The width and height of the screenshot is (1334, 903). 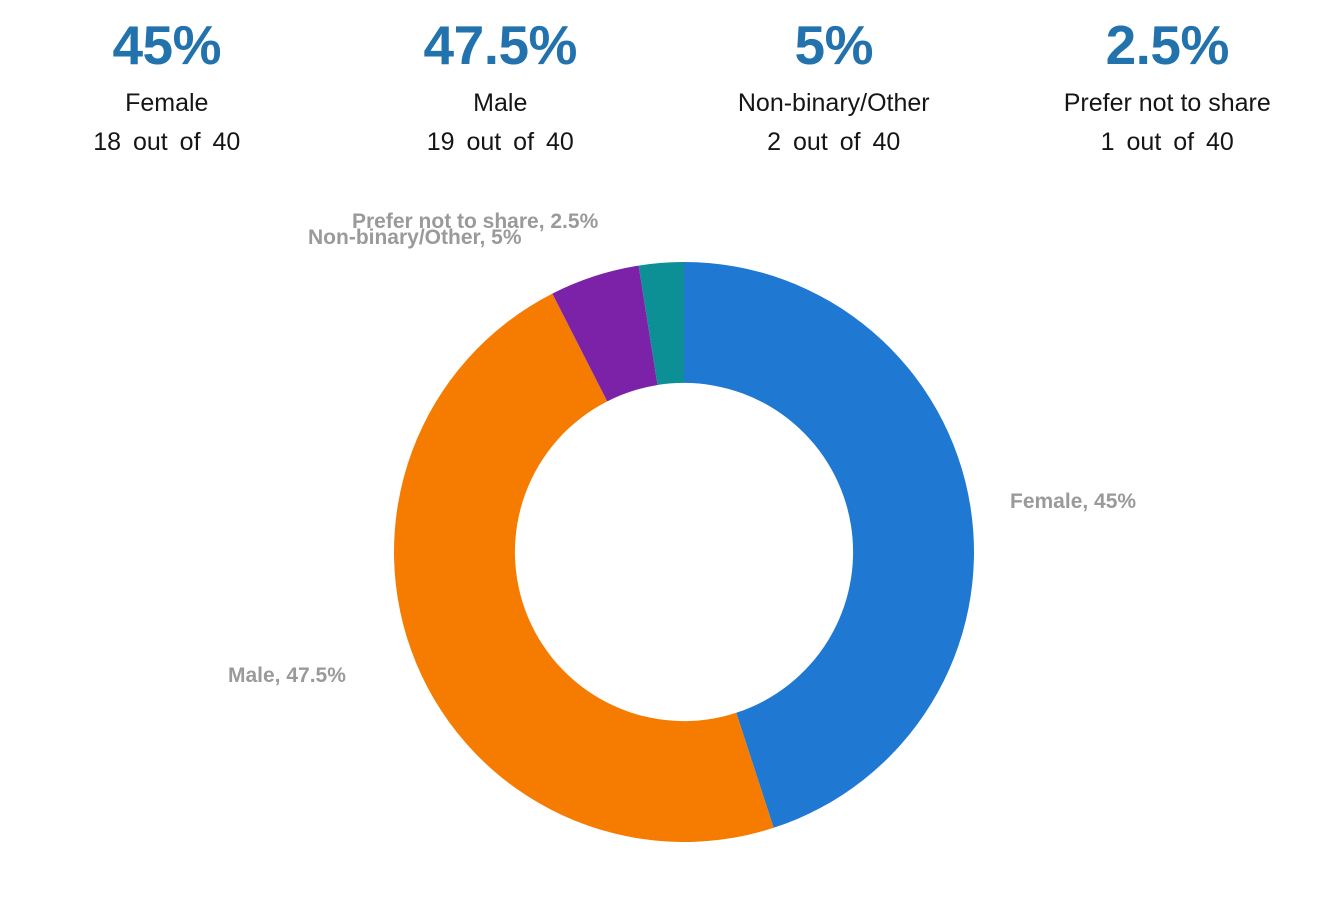 I want to click on stat-card-male: 47.5% Male 19 out of 40, so click(x=501, y=87).